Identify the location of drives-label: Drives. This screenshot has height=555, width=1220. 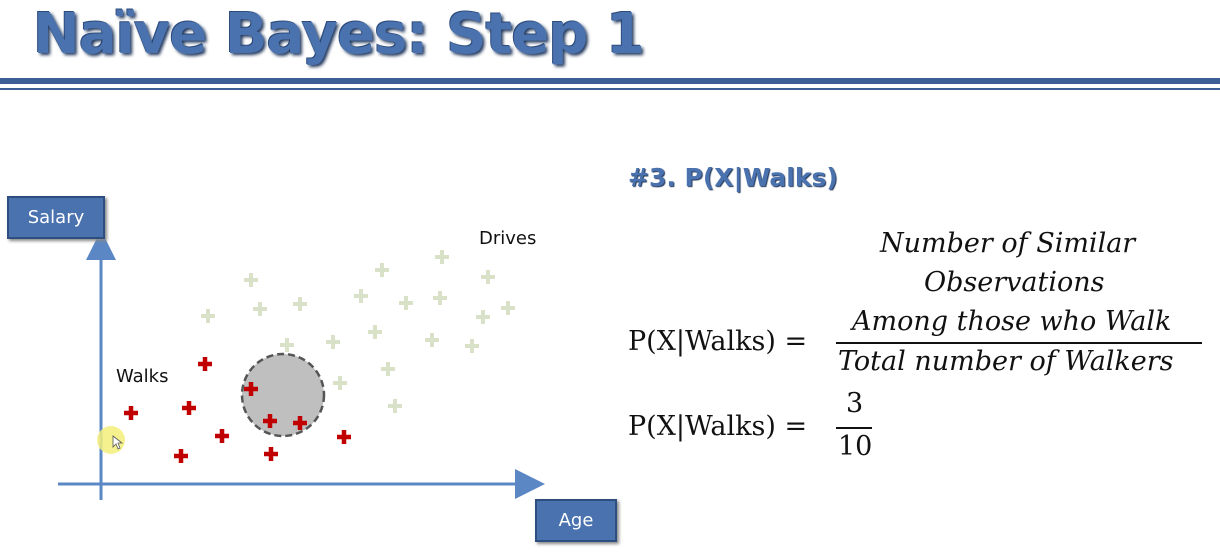
(508, 238).